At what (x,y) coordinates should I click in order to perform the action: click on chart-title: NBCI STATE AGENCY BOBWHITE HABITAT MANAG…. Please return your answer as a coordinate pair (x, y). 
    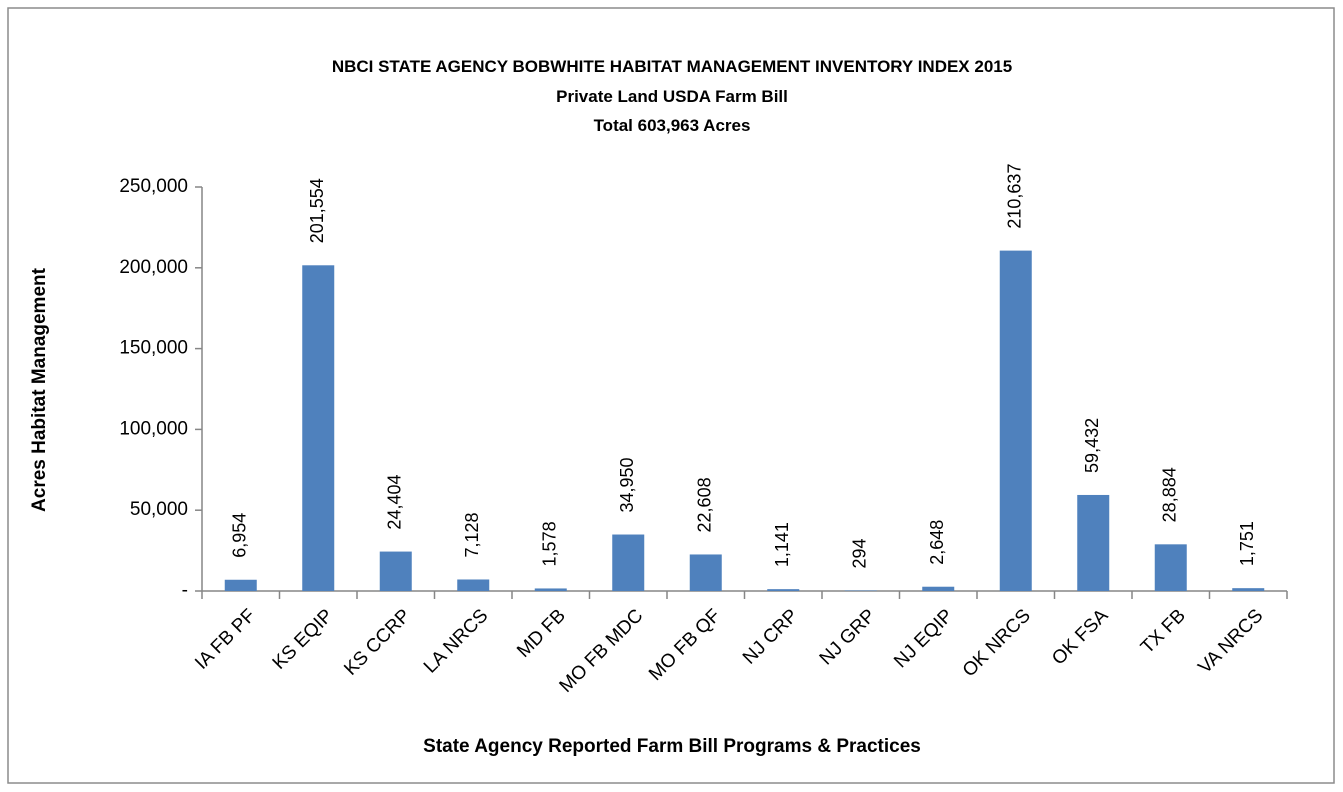
    Looking at the image, I should click on (672, 66).